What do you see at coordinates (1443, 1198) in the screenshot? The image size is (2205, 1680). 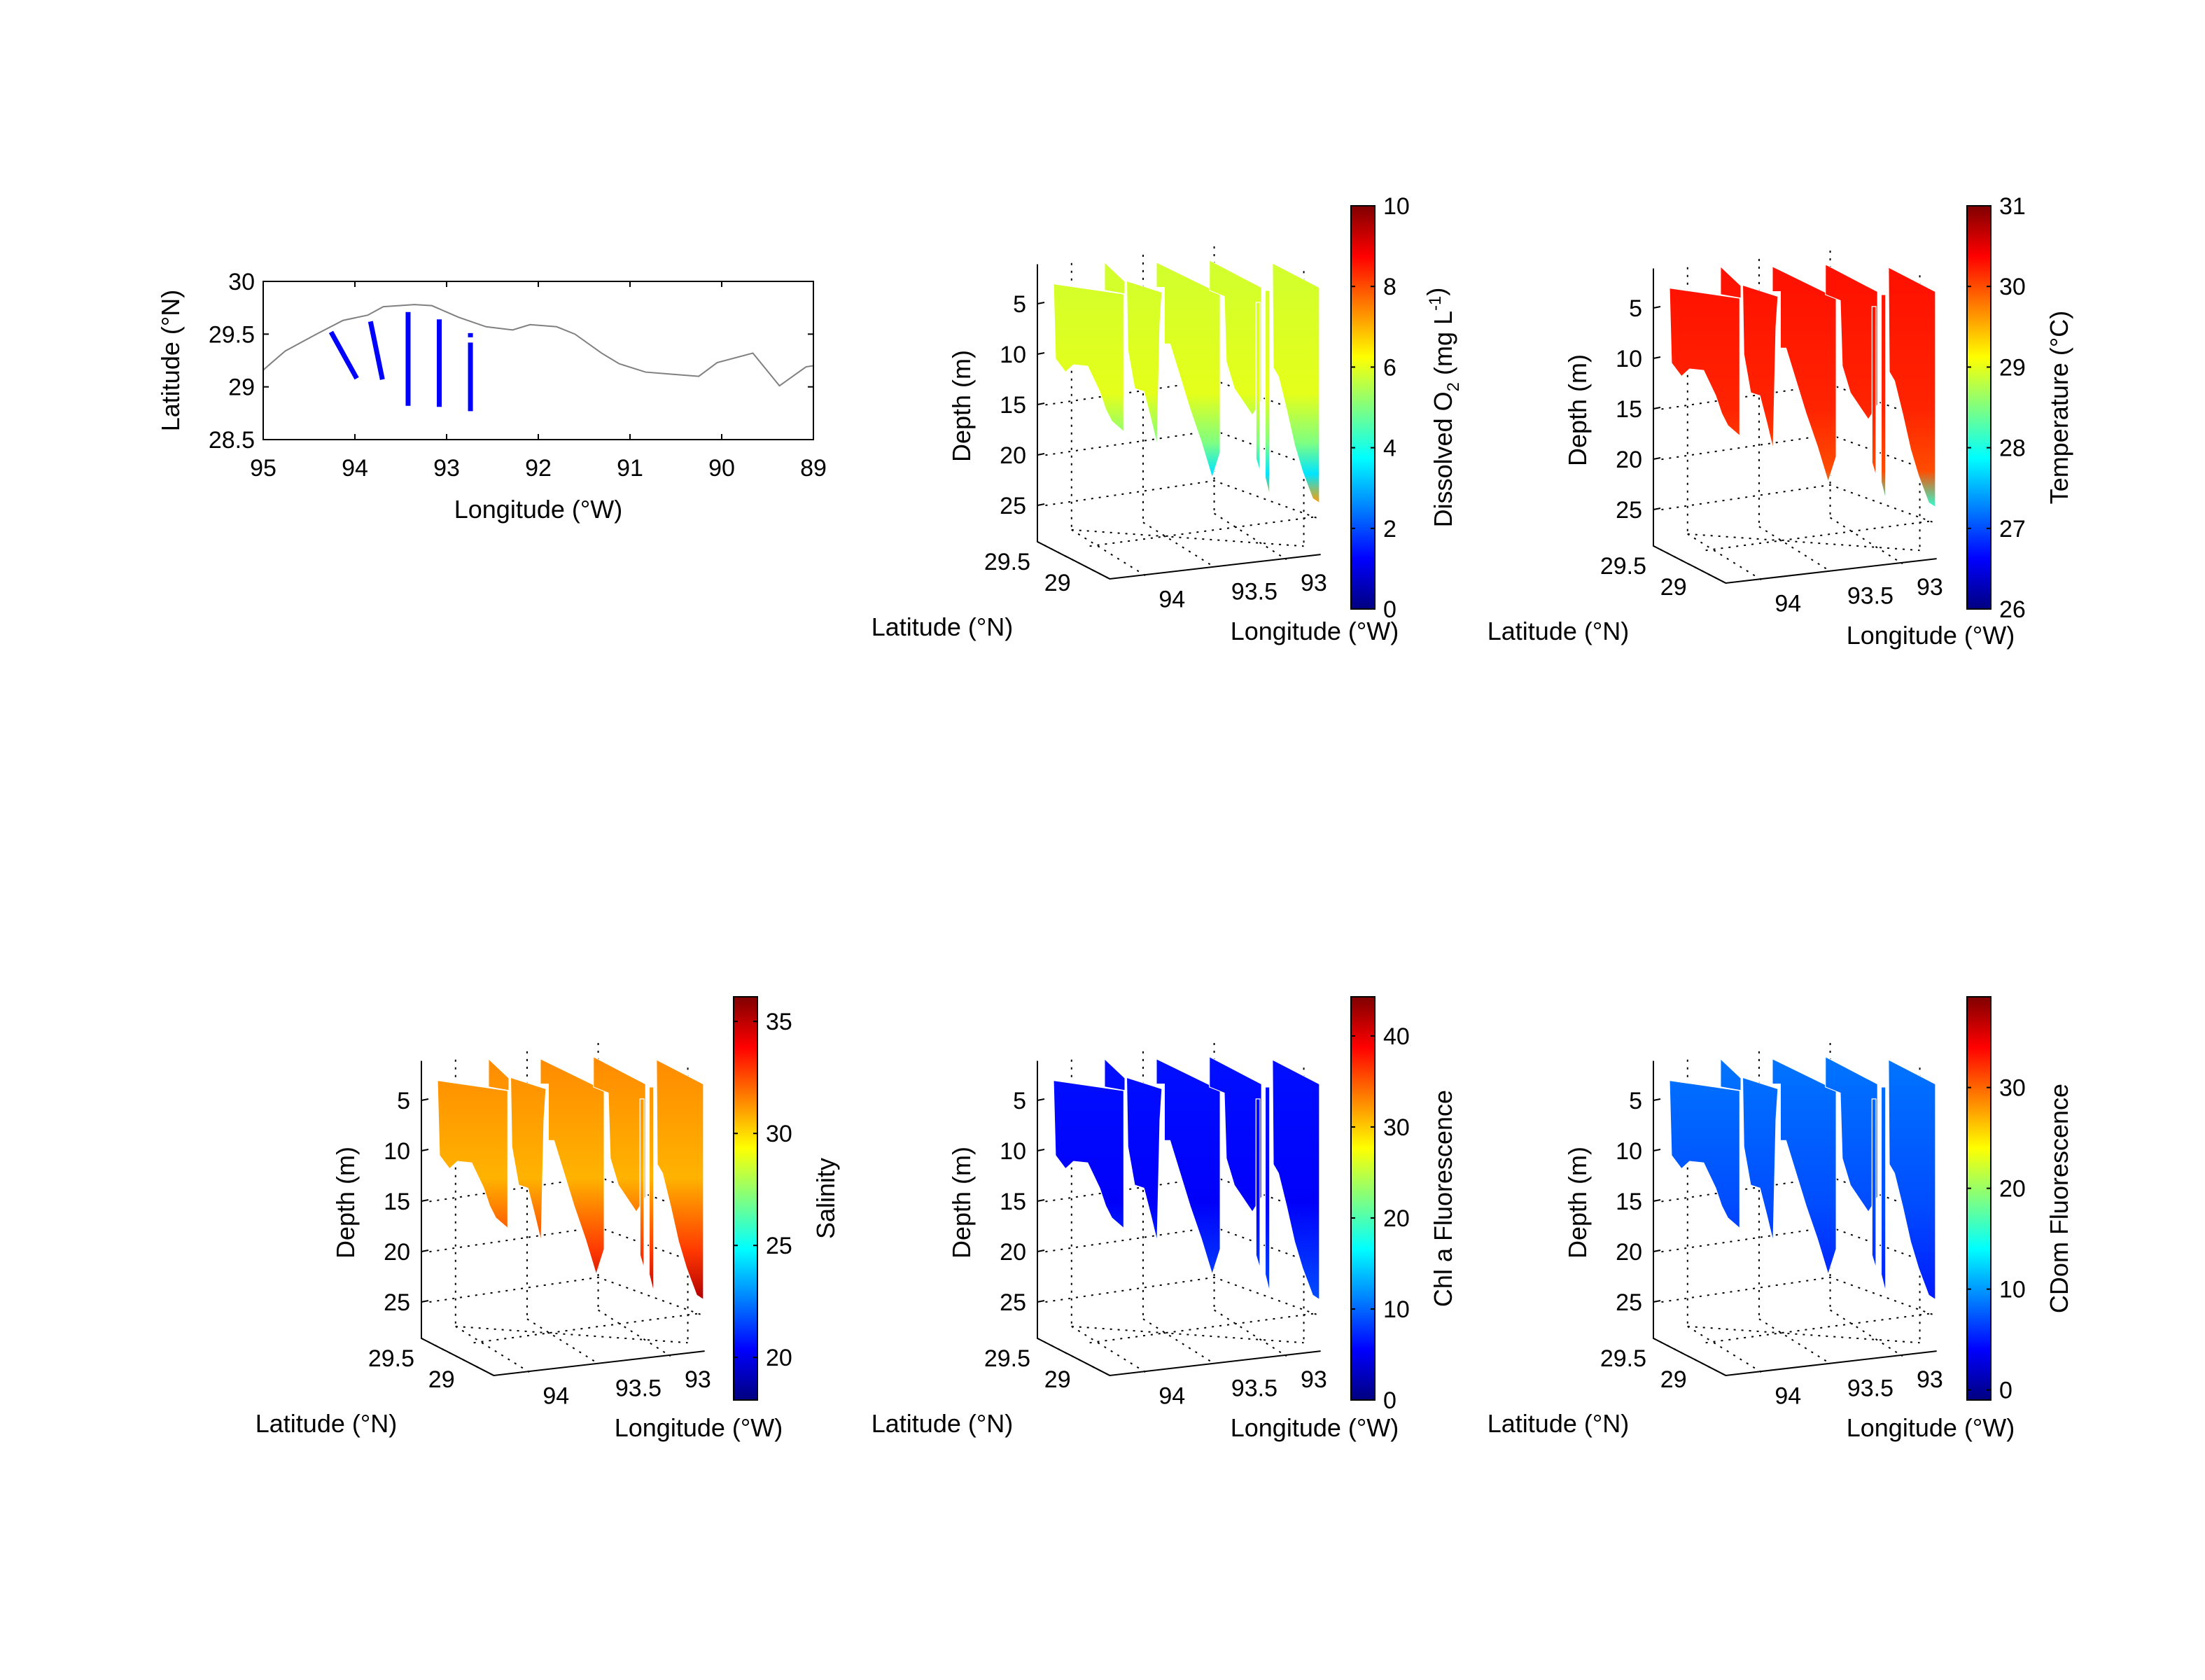 I see `colorbar-label: Chl a Fluorescence` at bounding box center [1443, 1198].